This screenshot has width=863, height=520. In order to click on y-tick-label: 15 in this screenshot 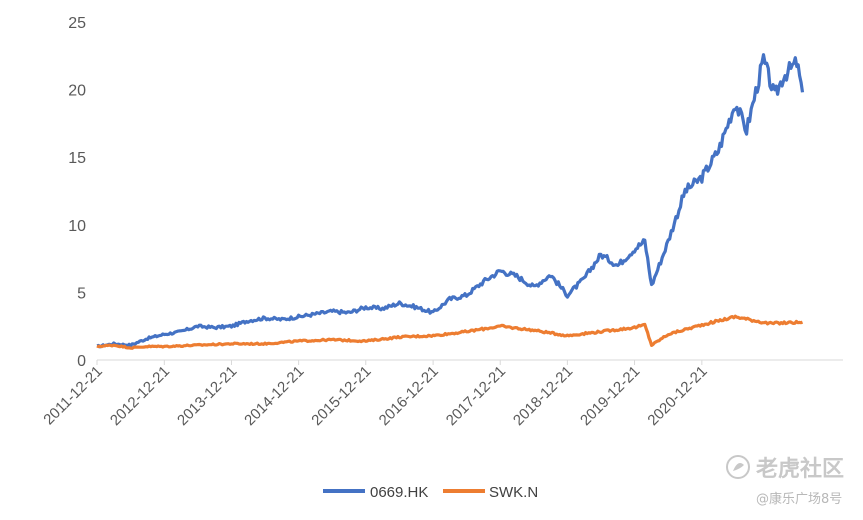, I will do `click(77, 158)`.